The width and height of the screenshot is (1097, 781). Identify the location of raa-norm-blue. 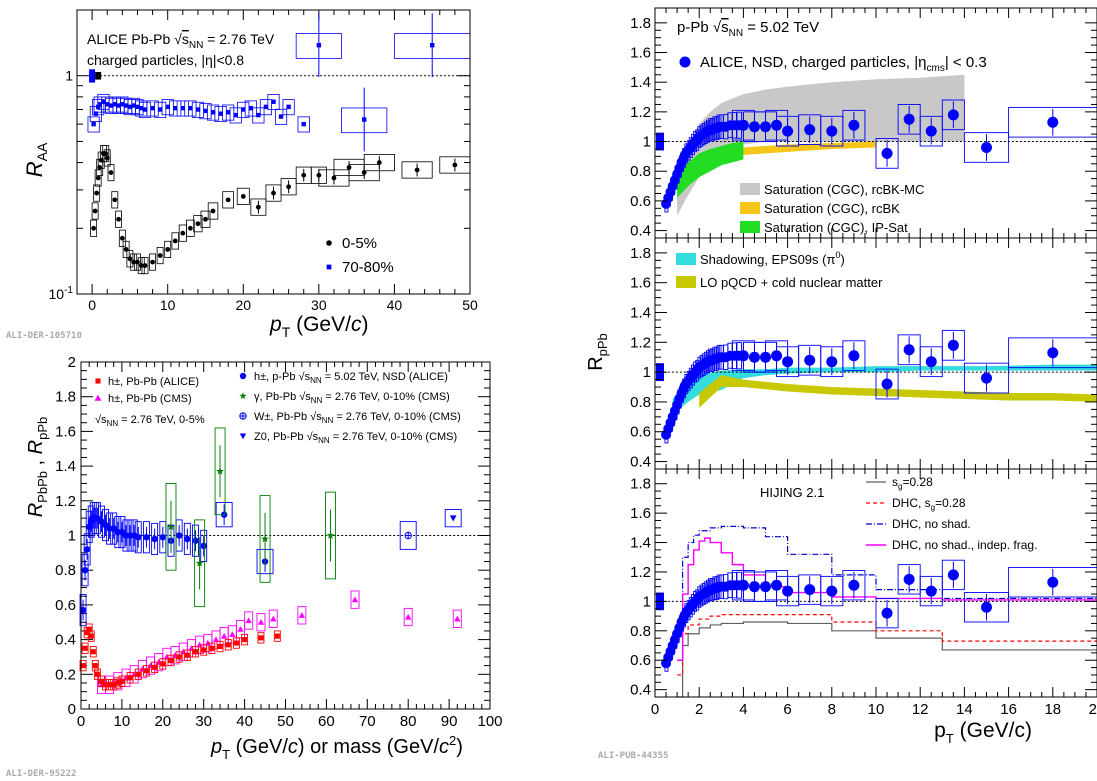
(92, 76).